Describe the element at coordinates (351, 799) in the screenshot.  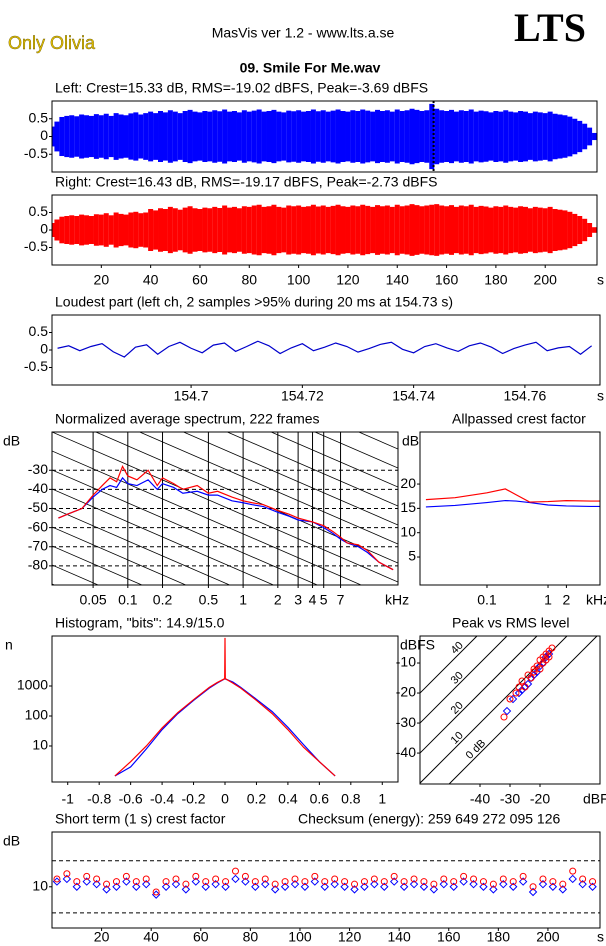
I see `x-tick-label: 0.8` at that location.